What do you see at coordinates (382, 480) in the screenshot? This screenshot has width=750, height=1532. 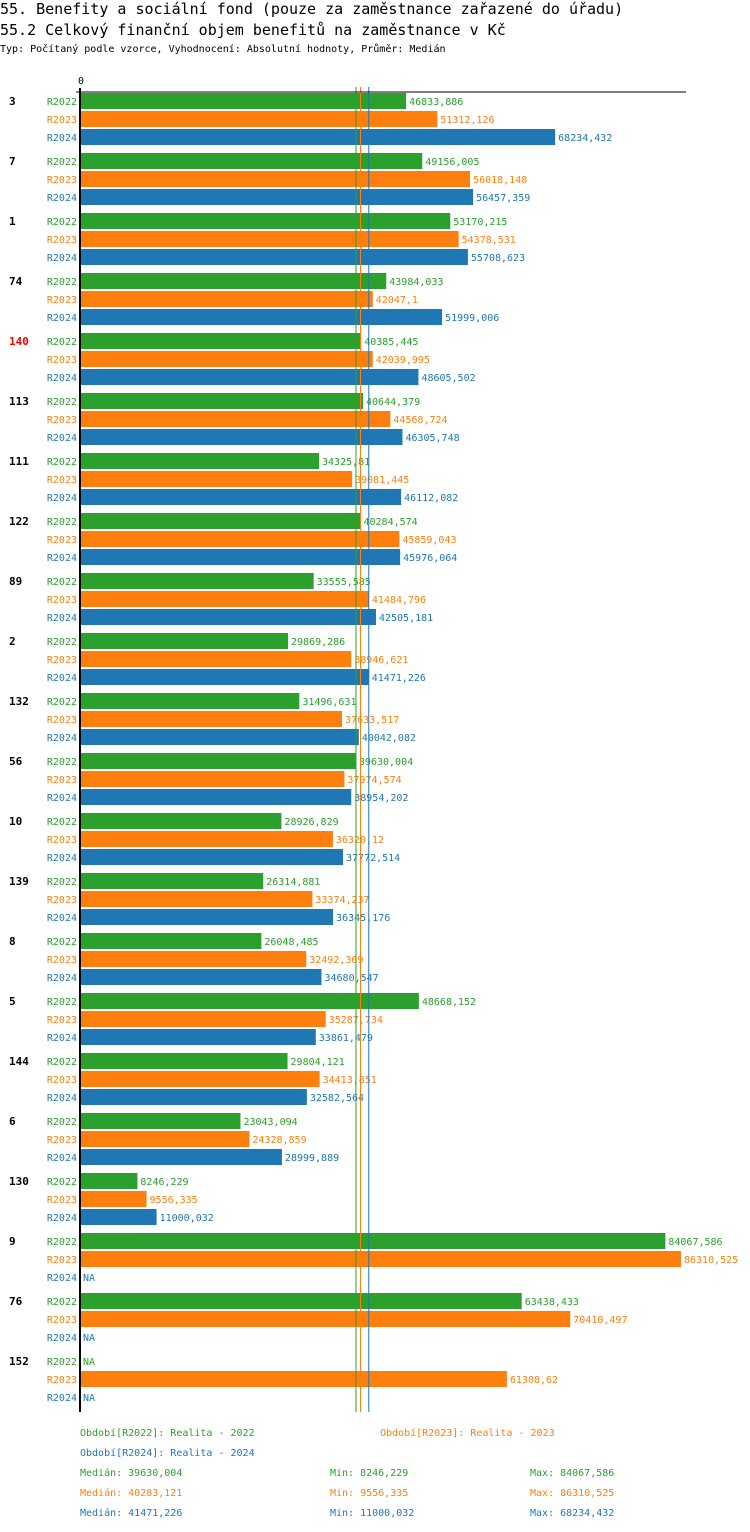 I see `data-label: 39081,445` at bounding box center [382, 480].